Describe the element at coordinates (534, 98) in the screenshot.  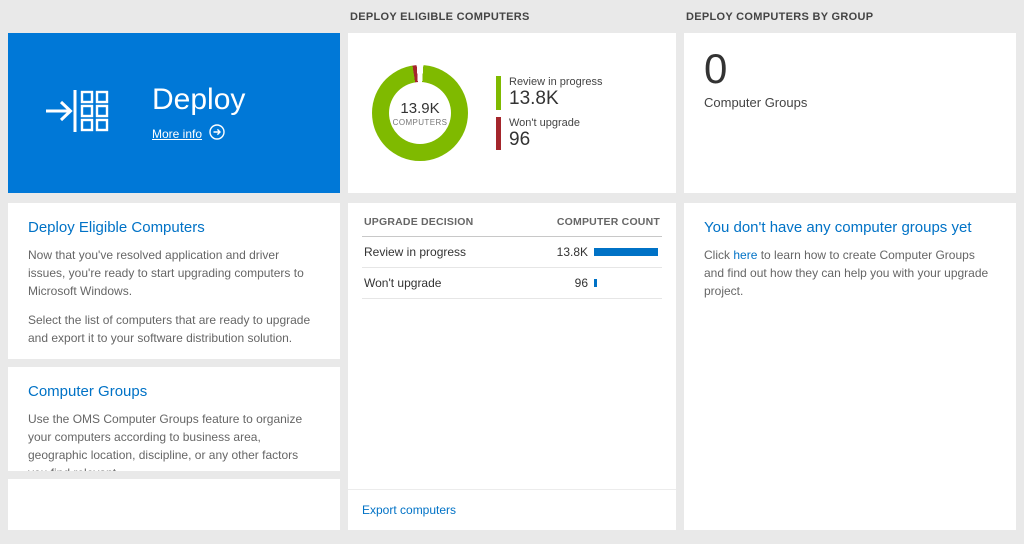
I see `legend-value: 13.8K` at that location.